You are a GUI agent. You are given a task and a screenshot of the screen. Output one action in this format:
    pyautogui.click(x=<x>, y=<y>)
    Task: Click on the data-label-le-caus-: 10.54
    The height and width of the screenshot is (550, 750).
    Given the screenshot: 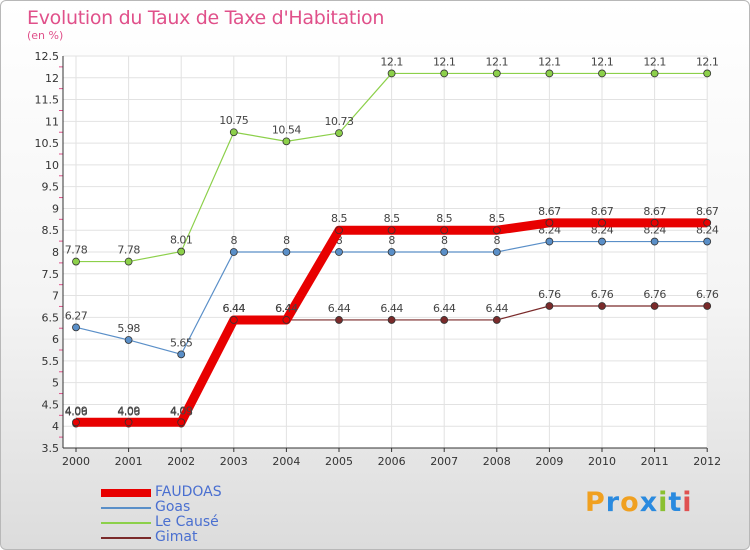 What is the action you would take?
    pyautogui.click(x=286, y=129)
    